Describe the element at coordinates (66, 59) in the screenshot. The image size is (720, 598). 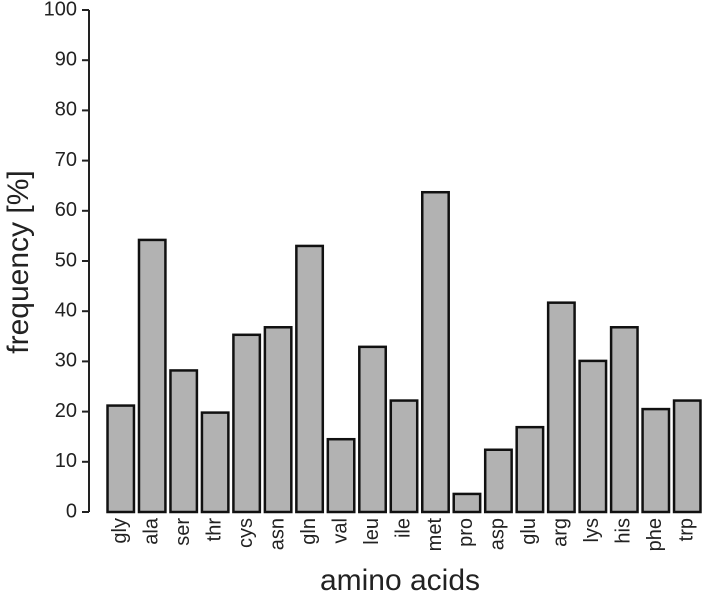
I see `y-tick-label: 90` at that location.